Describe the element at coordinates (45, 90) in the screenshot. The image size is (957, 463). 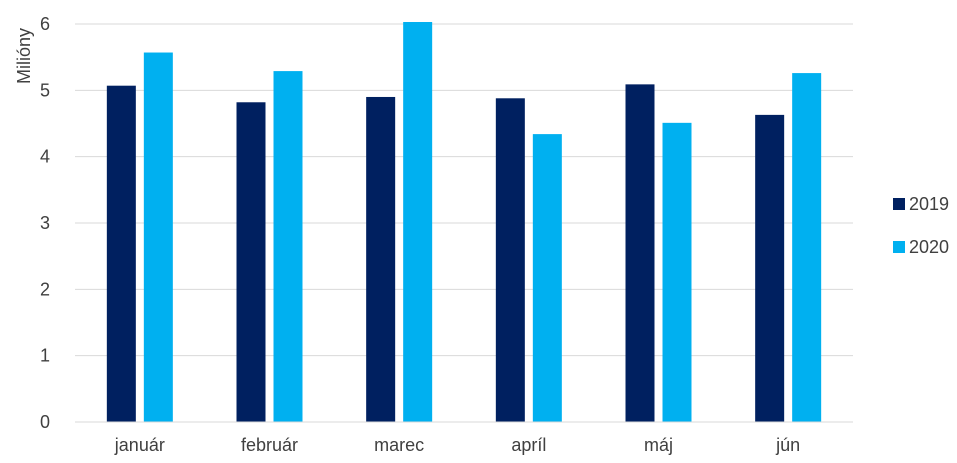
I see `y-tick-label: 5` at that location.